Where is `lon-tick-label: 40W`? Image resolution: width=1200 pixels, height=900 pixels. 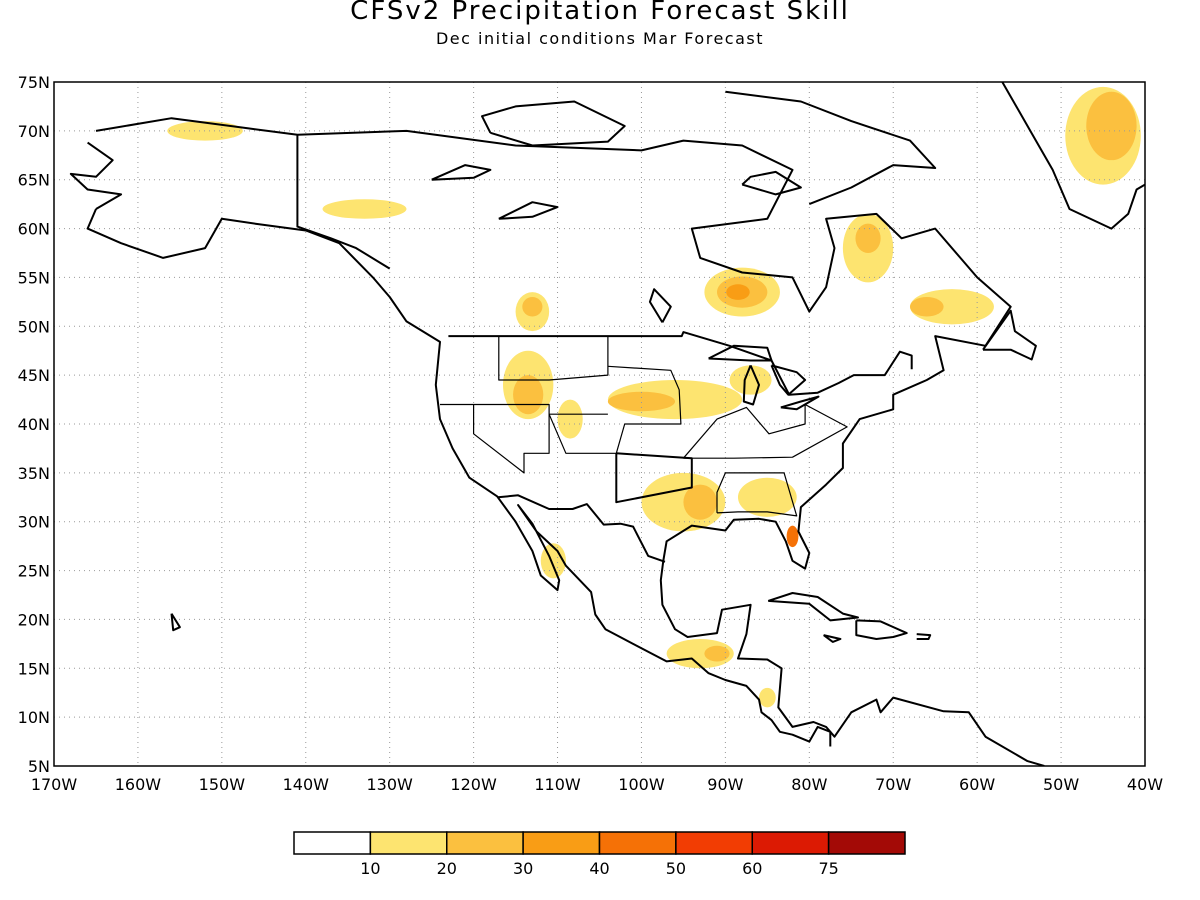
lon-tick-label: 40W is located at coordinates (1145, 784).